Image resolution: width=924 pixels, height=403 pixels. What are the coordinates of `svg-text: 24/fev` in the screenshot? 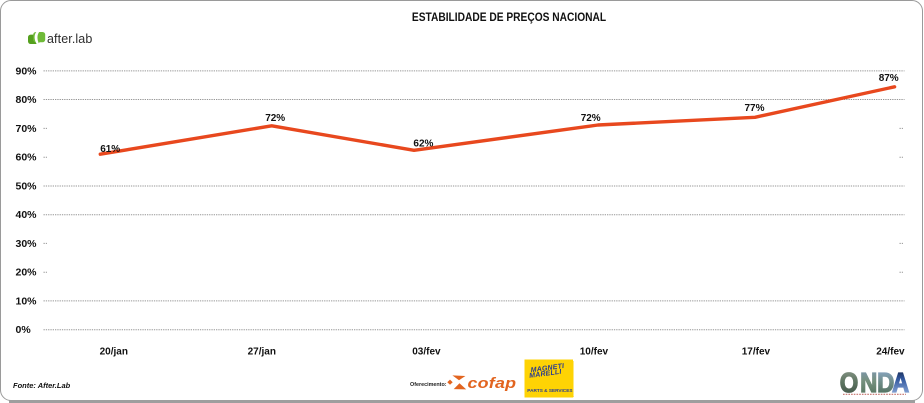 It's located at (890, 352).